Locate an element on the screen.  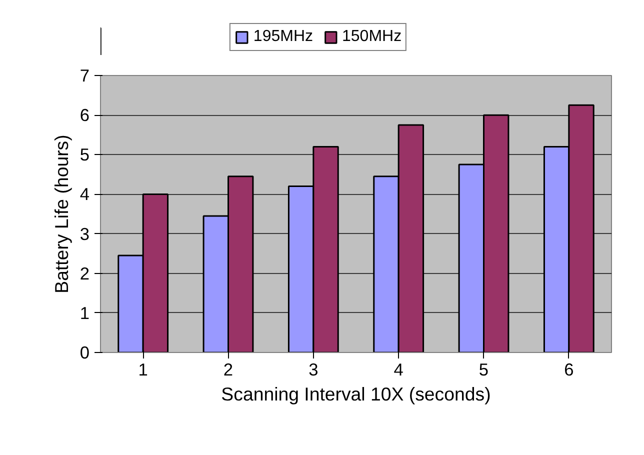
y-tick-label: 3 is located at coordinates (85, 234).